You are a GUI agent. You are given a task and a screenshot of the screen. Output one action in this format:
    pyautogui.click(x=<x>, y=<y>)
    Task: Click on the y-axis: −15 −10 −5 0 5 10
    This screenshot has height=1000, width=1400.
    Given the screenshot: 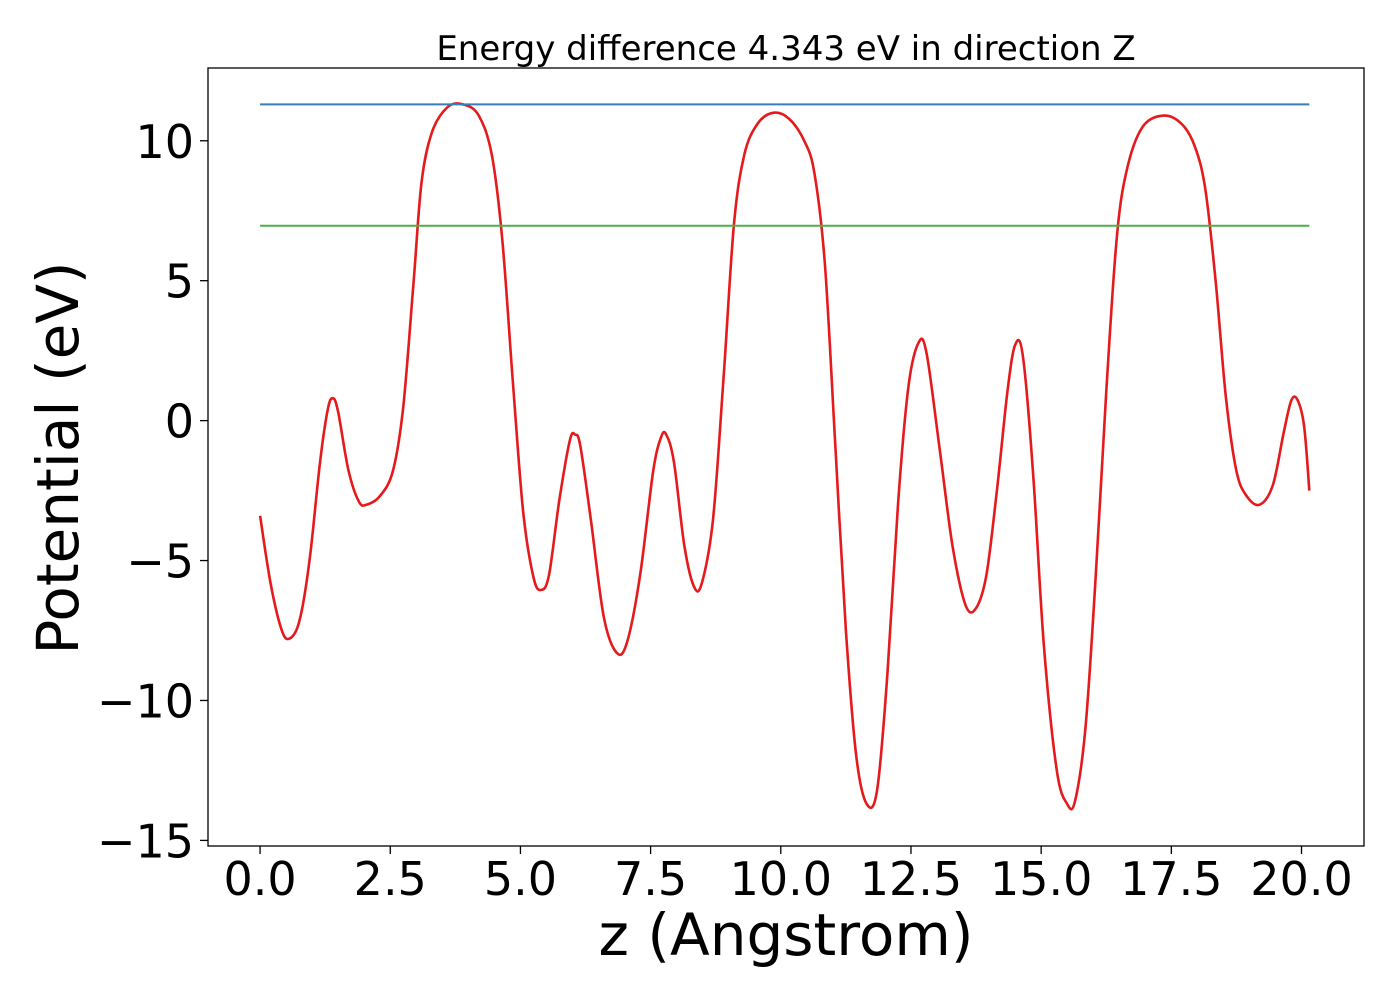 What is the action you would take?
    pyautogui.click(x=152, y=491)
    